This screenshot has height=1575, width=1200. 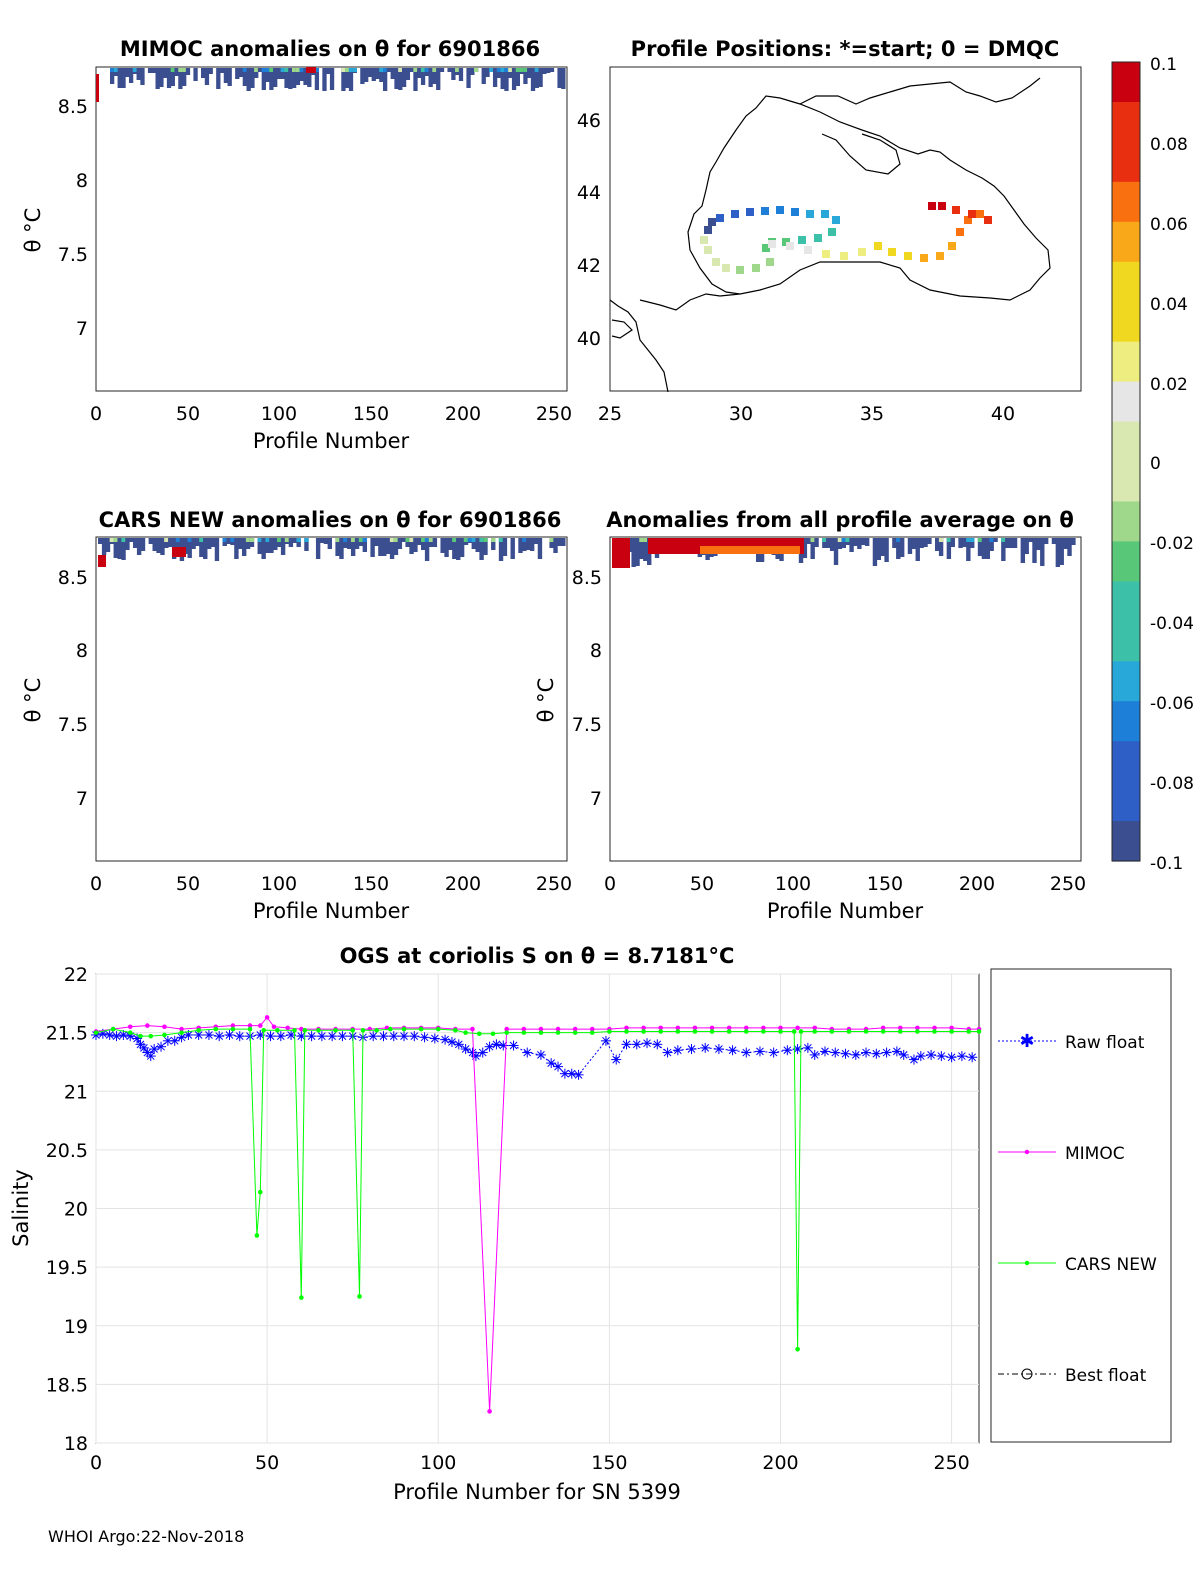 What do you see at coordinates (1126, 461) in the screenshot?
I see `colorbar-frame` at bounding box center [1126, 461].